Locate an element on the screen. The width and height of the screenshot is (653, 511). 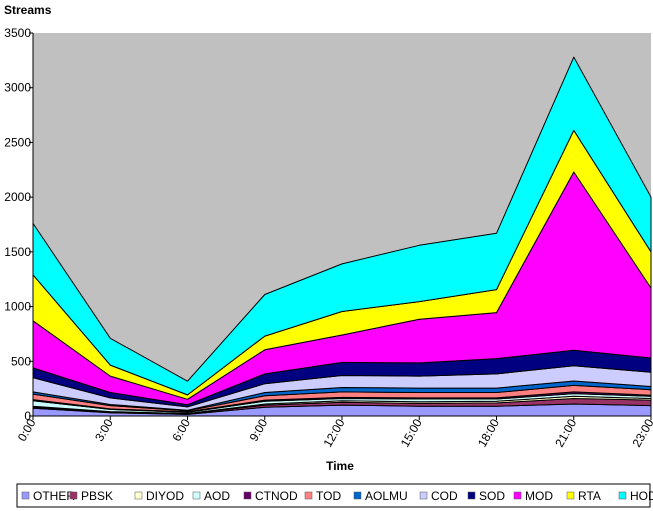
legend-item-aolmu: AOLMU is located at coordinates (380, 496).